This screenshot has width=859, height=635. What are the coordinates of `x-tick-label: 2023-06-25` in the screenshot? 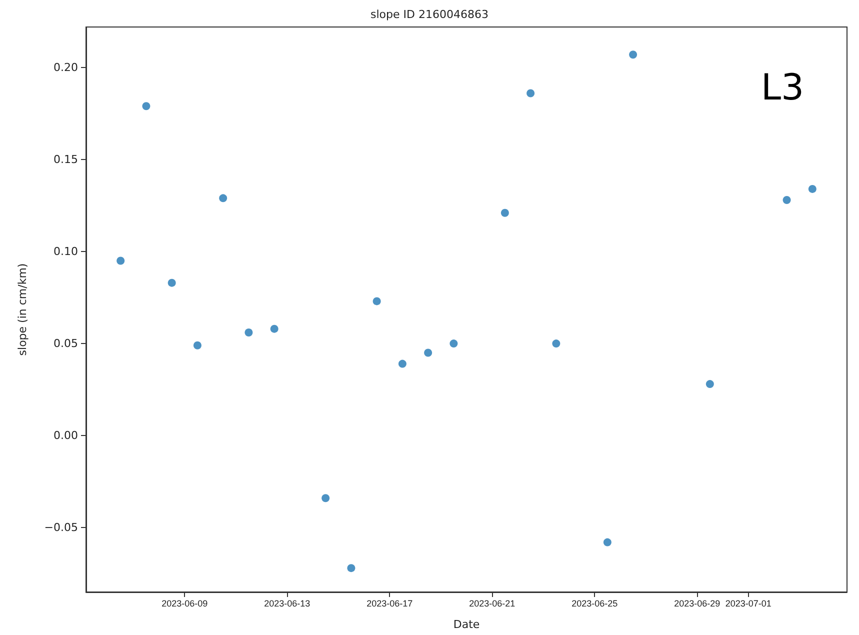 It's located at (595, 603).